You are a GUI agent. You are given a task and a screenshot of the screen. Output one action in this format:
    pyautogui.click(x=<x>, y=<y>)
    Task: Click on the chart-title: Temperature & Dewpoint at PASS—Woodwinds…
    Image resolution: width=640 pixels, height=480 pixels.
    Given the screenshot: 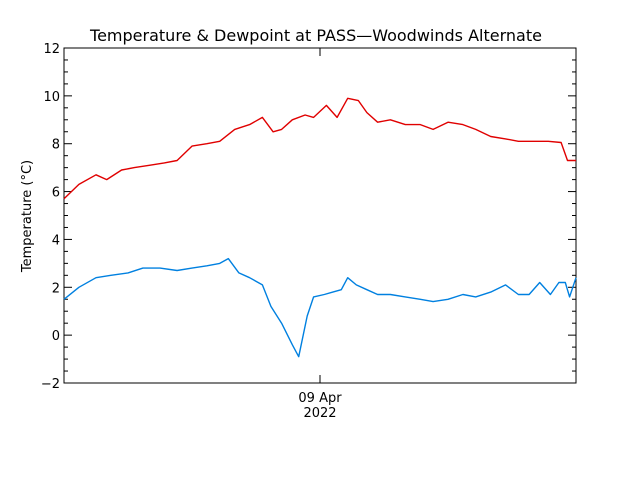 What is the action you would take?
    pyautogui.click(x=315, y=35)
    